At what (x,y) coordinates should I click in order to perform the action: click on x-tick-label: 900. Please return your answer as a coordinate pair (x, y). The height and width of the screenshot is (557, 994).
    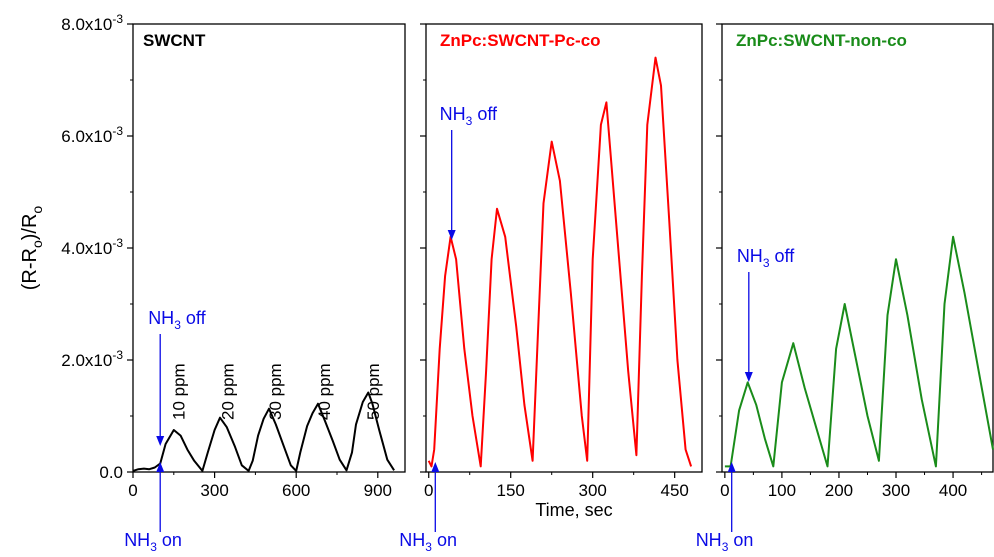
    Looking at the image, I should click on (378, 490).